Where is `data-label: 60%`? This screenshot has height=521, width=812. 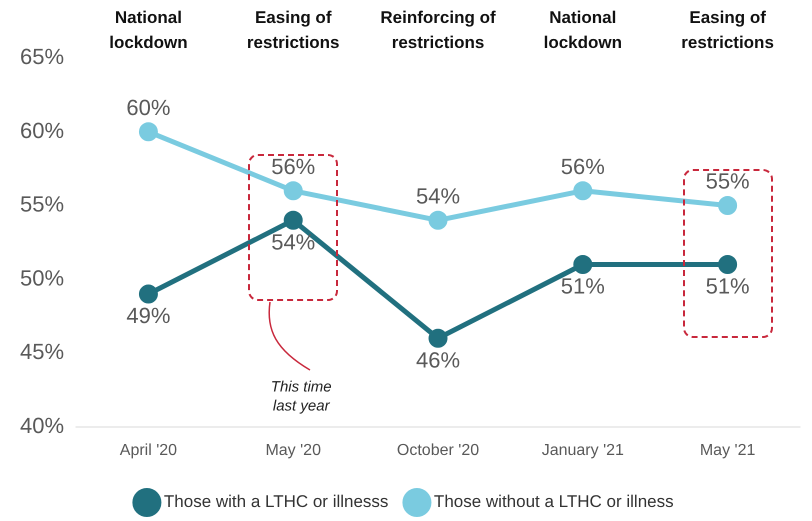
data-label: 60% is located at coordinates (148, 107).